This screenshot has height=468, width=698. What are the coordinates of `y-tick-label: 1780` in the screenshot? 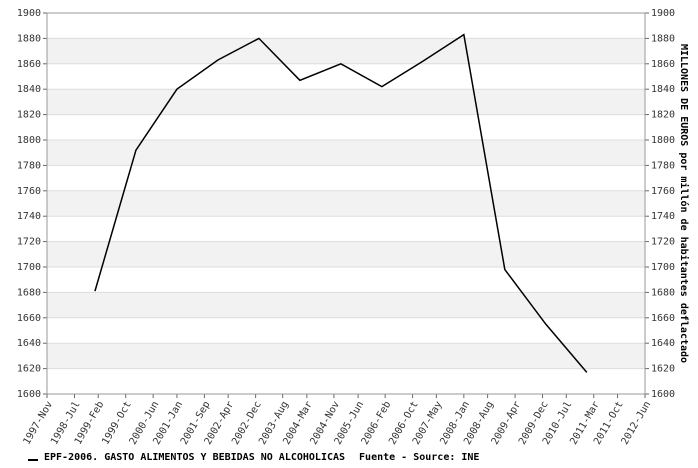 It's located at (29, 165).